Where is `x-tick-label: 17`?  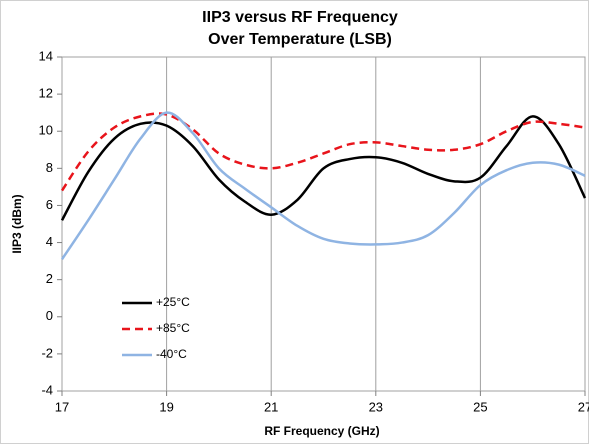
x-tick-label: 17 is located at coordinates (62, 406).